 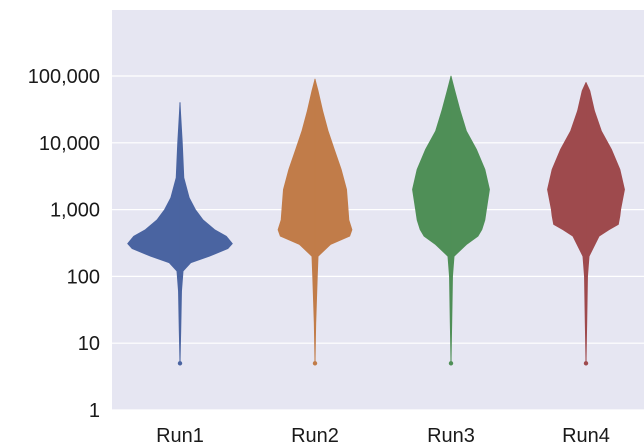 What do you see at coordinates (180, 436) in the screenshot?
I see `x-tick-label: Run1` at bounding box center [180, 436].